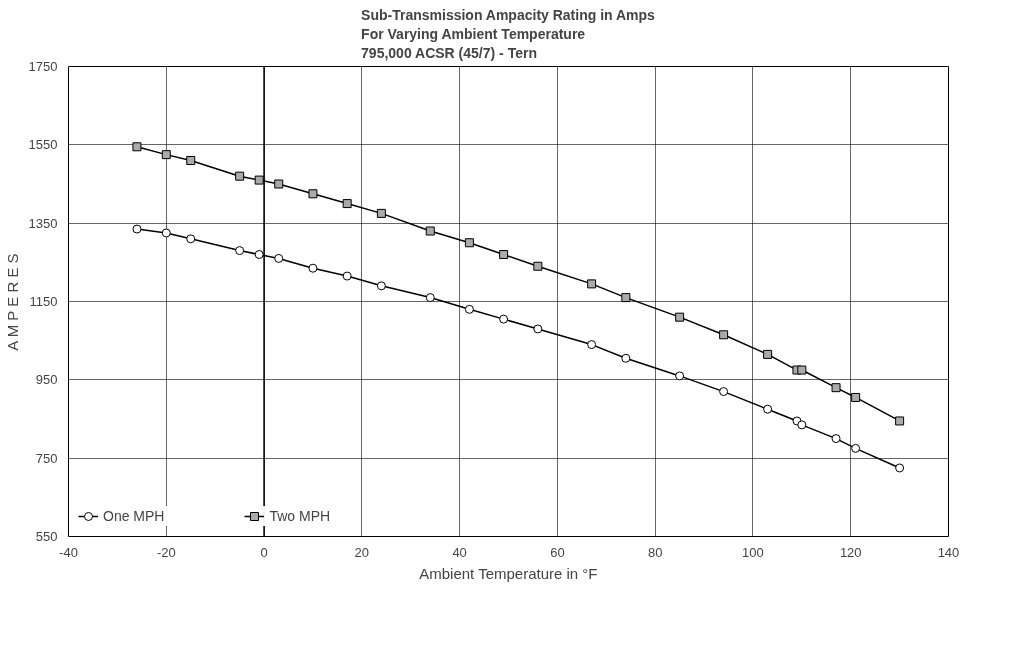 The width and height of the screenshot is (1029, 667). I want to click on x-tick-label: 0, so click(264, 552).